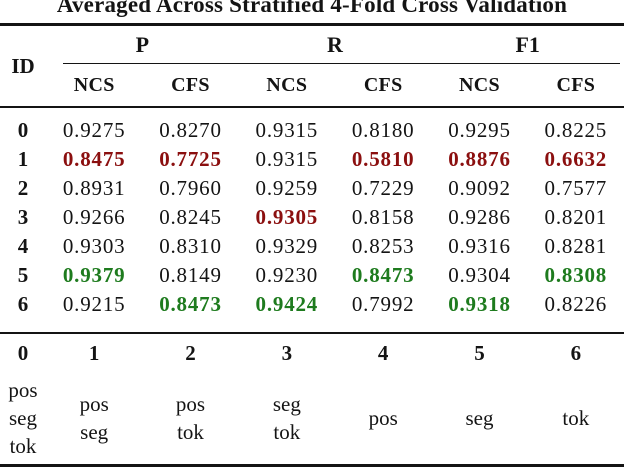 The height and width of the screenshot is (472, 624). I want to click on row-id-0: 0, so click(23, 130).